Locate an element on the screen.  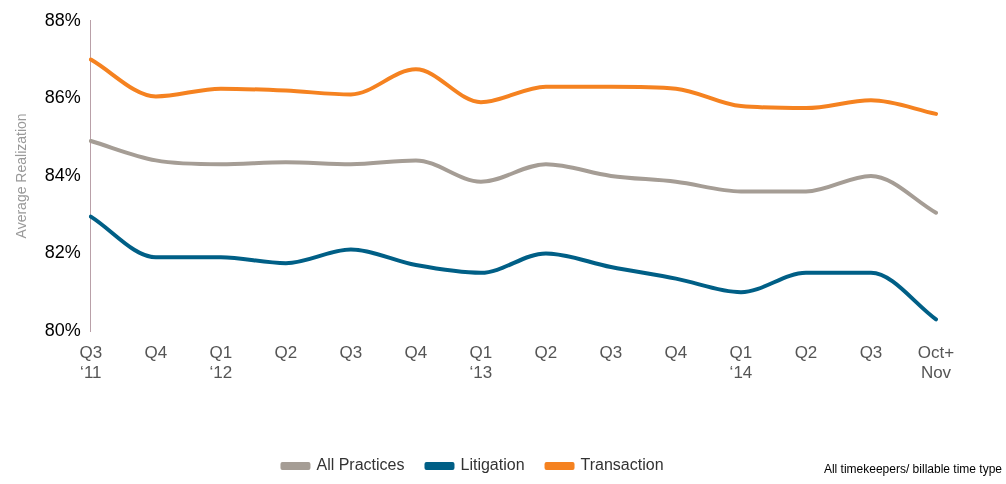
x-tick-label: Q3 ‘11 is located at coordinates (91, 362).